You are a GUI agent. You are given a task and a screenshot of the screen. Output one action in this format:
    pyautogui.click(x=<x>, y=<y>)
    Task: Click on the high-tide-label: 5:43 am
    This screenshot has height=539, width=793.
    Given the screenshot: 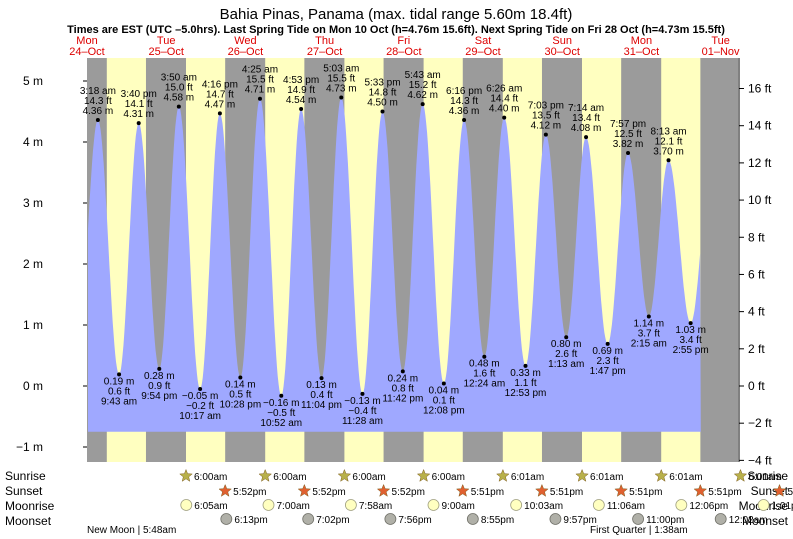 What is the action you would take?
    pyautogui.click(x=423, y=75)
    